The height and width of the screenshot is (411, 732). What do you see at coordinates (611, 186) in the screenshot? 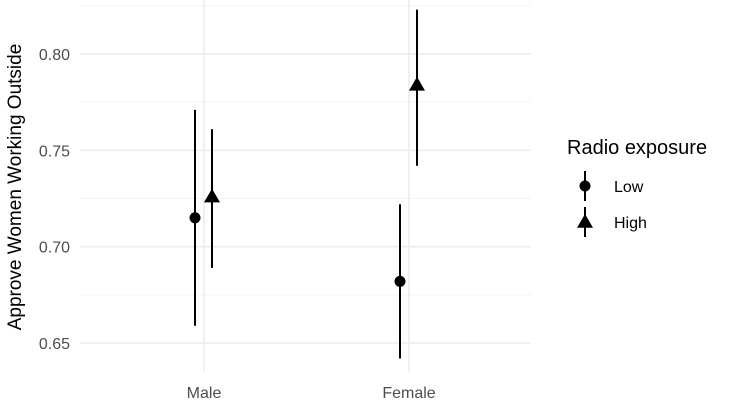
I see `legend-item-low: Low` at bounding box center [611, 186].